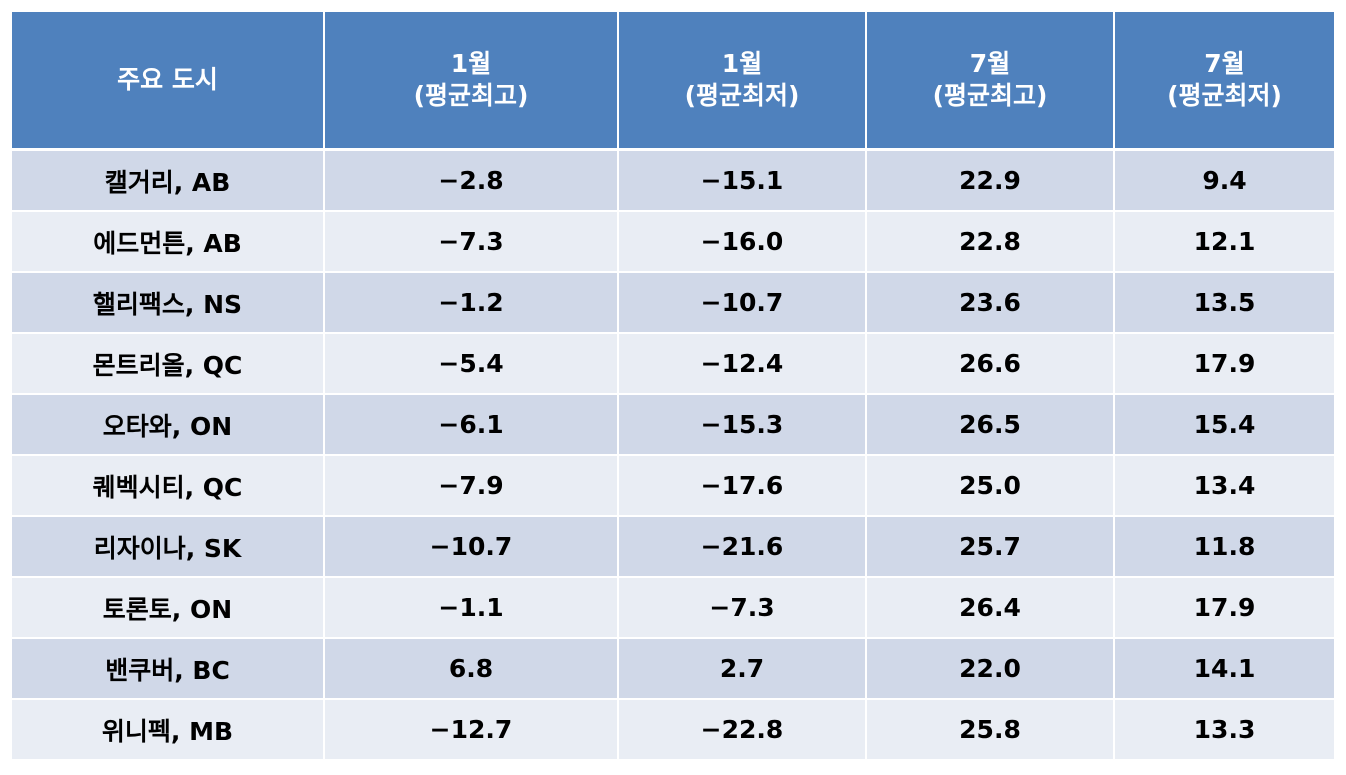  What do you see at coordinates (1224, 486) in the screenshot?
I see `jul-low-cell: 13.4` at bounding box center [1224, 486].